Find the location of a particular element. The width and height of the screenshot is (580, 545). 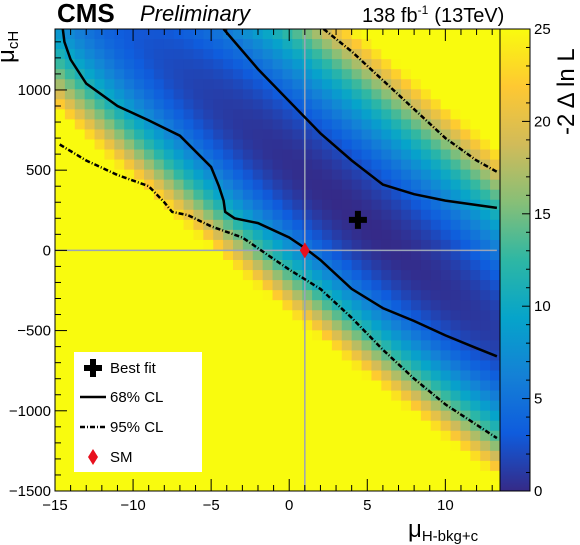

y-tick-label: −500 is located at coordinates (34, 331).